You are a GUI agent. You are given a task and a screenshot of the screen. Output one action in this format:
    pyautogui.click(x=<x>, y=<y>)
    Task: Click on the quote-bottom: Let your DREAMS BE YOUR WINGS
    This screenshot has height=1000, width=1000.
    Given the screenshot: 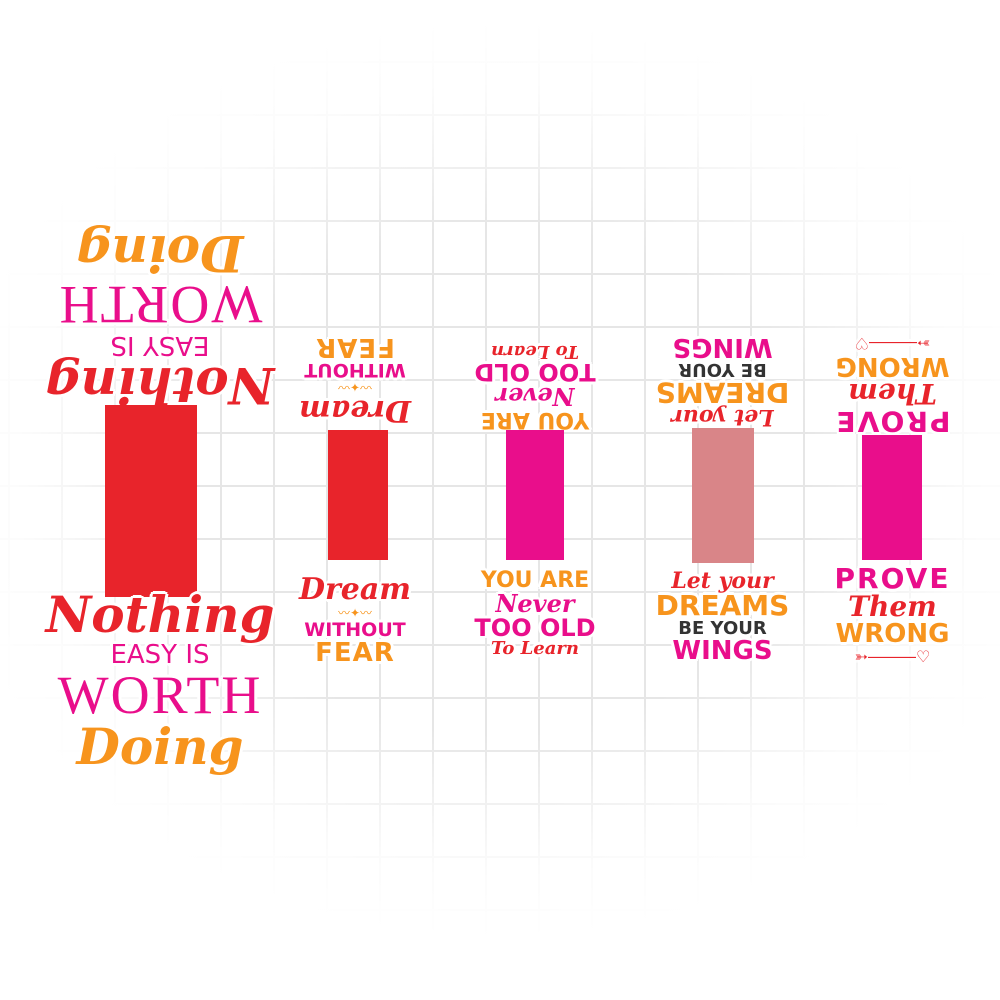 What is the action you would take?
    pyautogui.click(x=722, y=629)
    